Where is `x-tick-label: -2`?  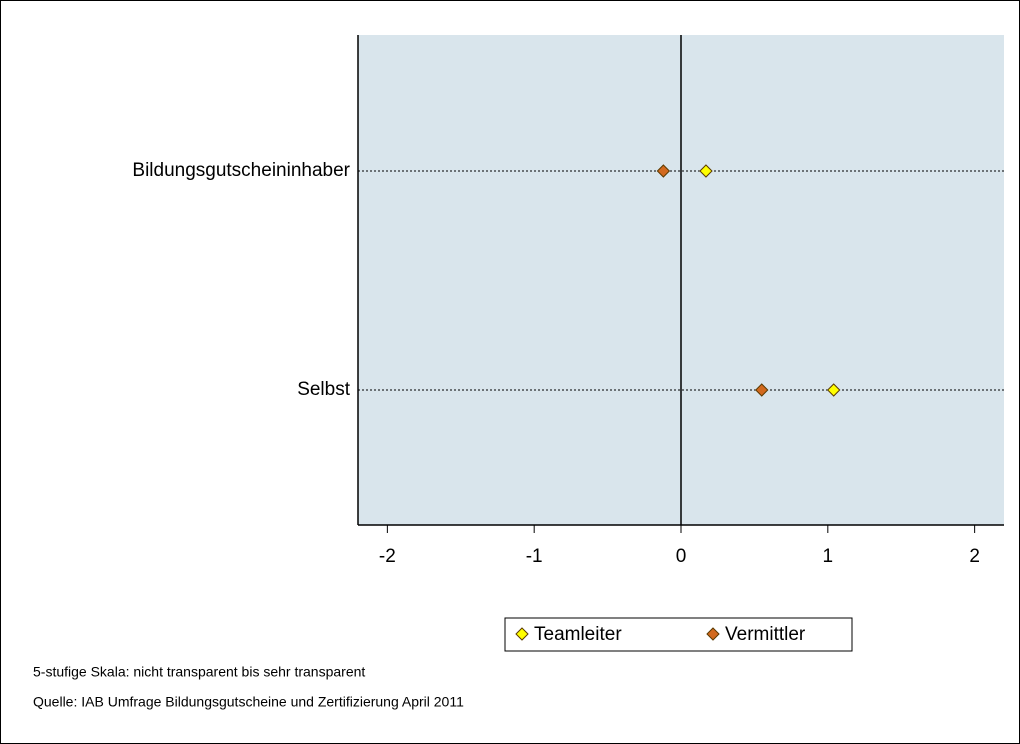
x-tick-label: -2 is located at coordinates (387, 556).